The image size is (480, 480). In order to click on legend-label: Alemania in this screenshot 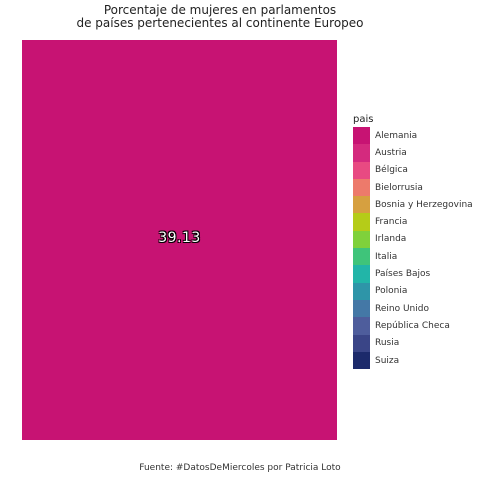, I will do `click(396, 135)`.